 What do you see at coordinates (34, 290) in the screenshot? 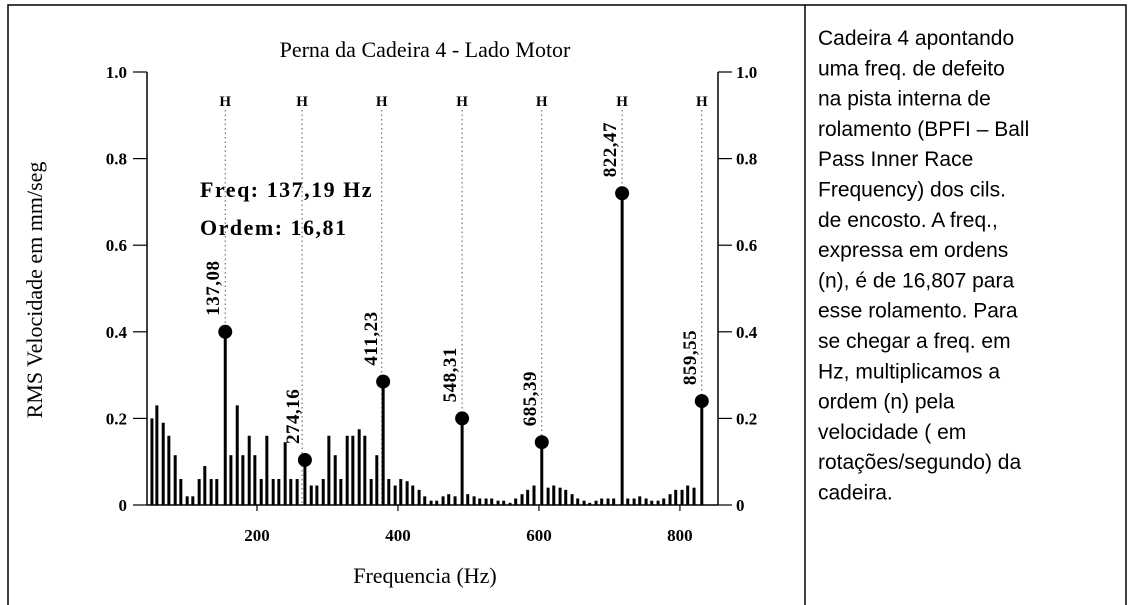
I see `y-axis-label: RMS Velocidade em mm/seg` at bounding box center [34, 290].